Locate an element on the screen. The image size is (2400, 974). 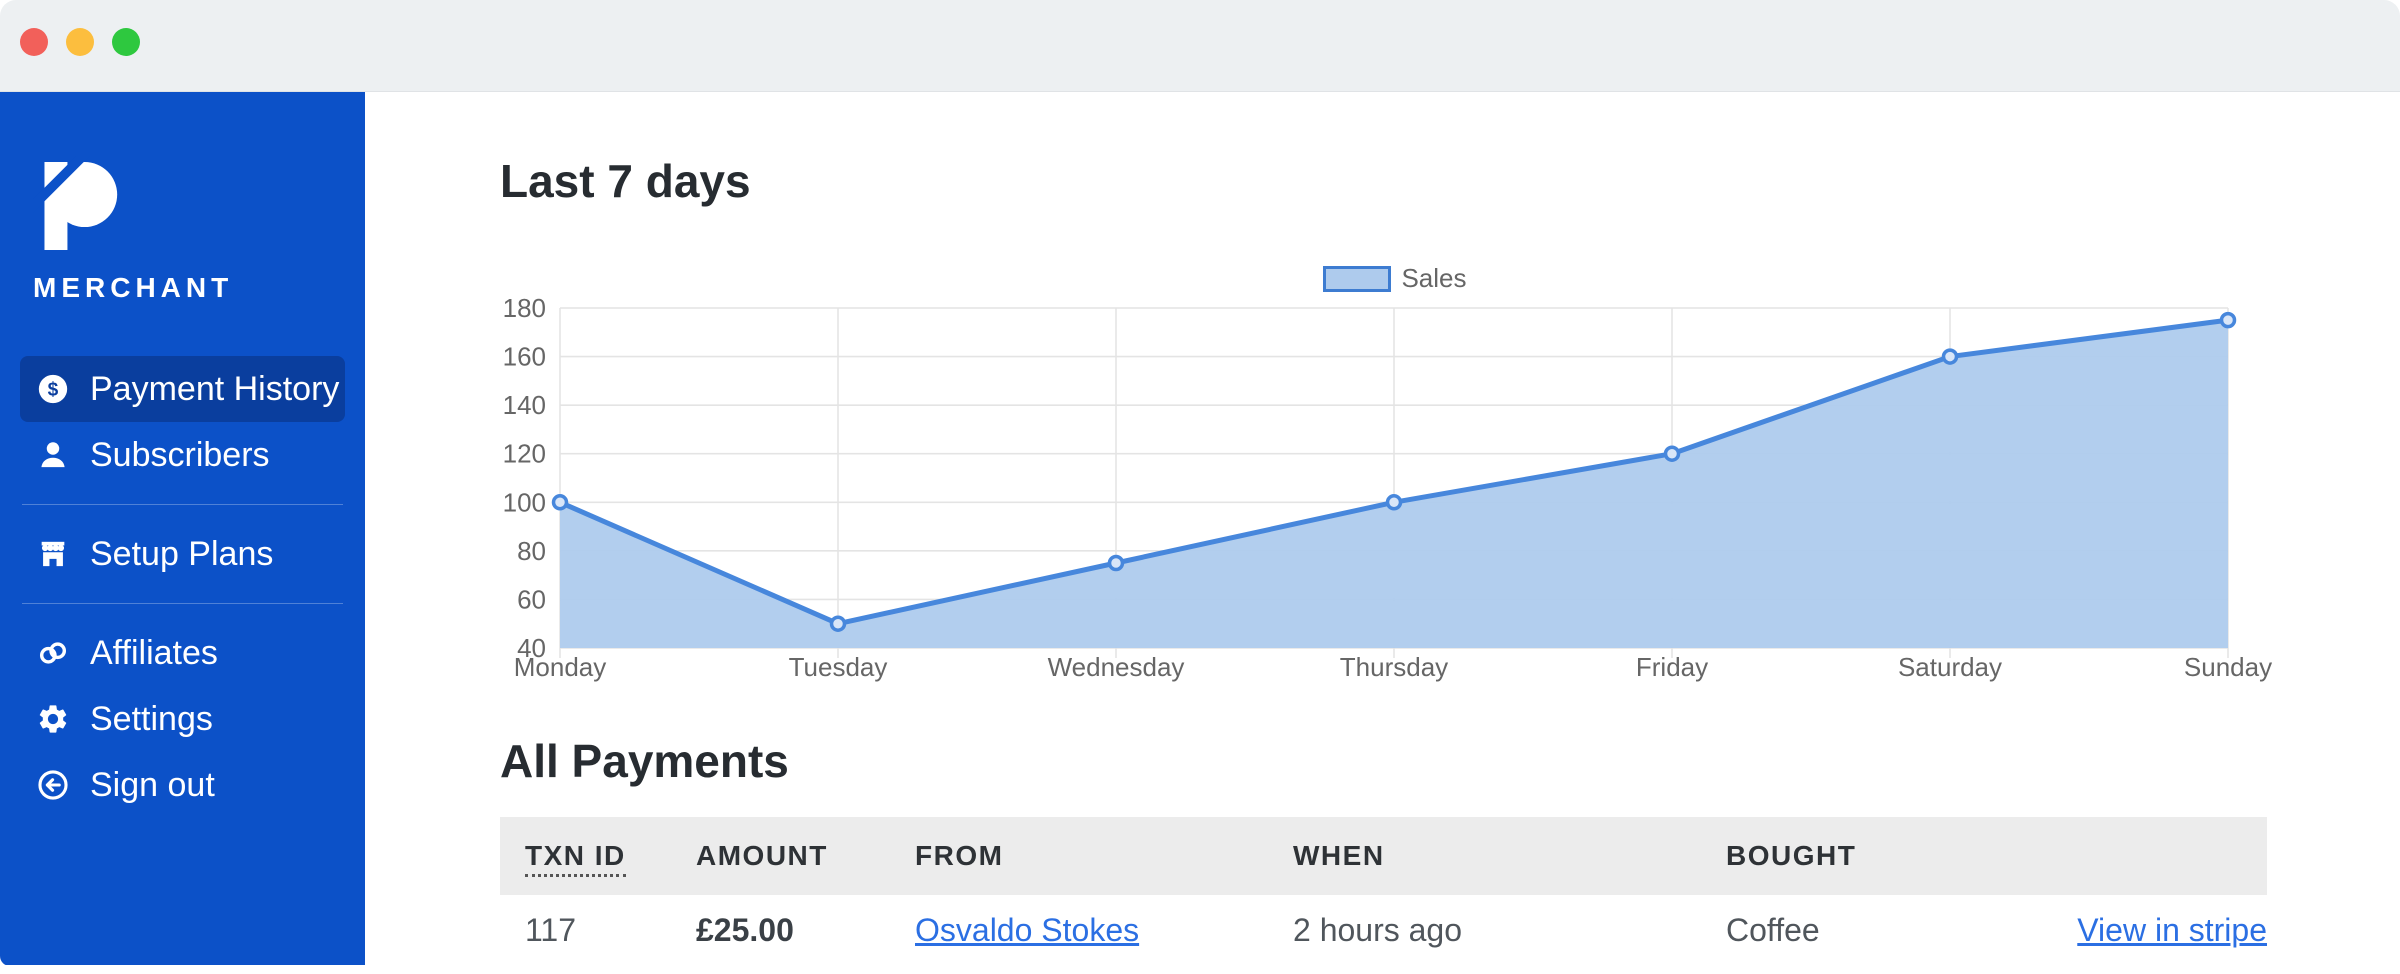
sidebar-item-label: Payment History is located at coordinates (215, 388).